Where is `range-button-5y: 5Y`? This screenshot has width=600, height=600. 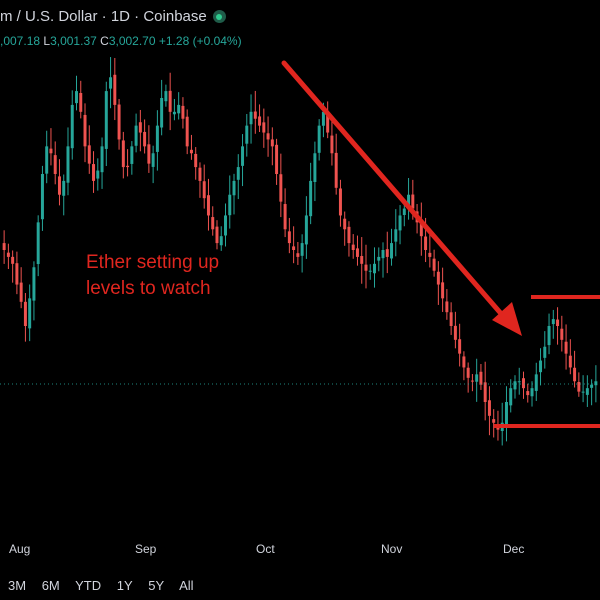 range-button-5y: 5Y is located at coordinates (156, 585).